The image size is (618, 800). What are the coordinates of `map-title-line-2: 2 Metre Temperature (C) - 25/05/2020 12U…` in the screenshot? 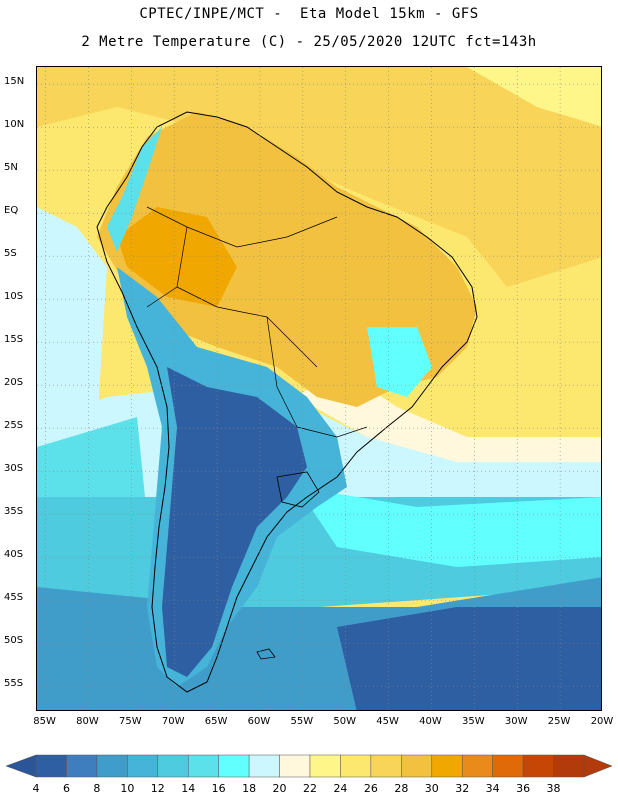 It's located at (309, 42).